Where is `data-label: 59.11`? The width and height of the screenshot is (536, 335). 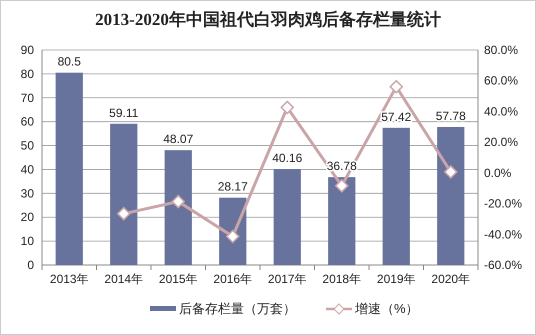 data-label: 59.11 is located at coordinates (124, 113).